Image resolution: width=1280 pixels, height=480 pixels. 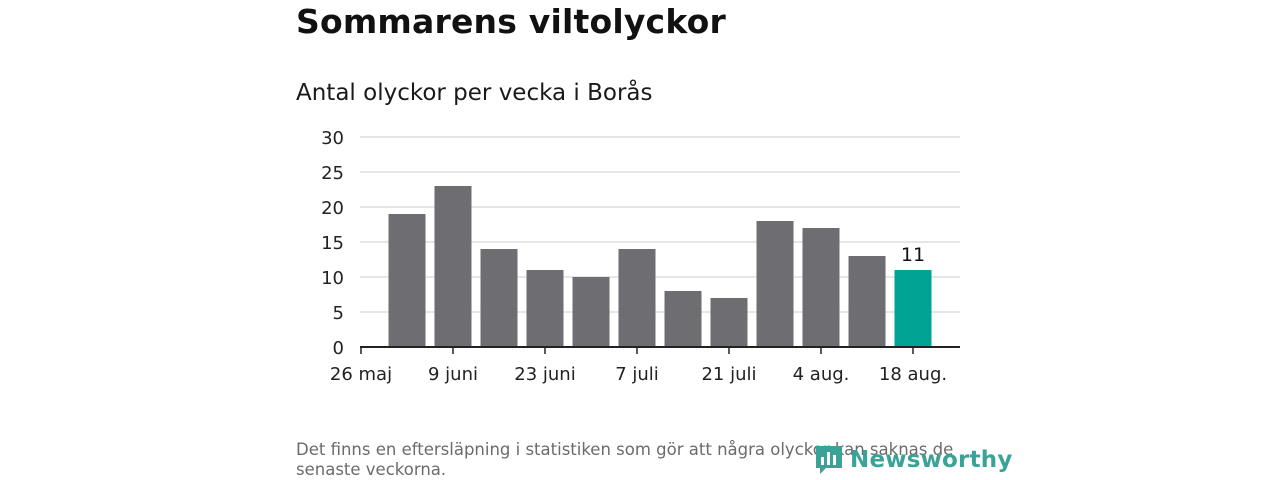 What do you see at coordinates (829, 460) in the screenshot?
I see `newsworthy-logo-icon` at bounding box center [829, 460].